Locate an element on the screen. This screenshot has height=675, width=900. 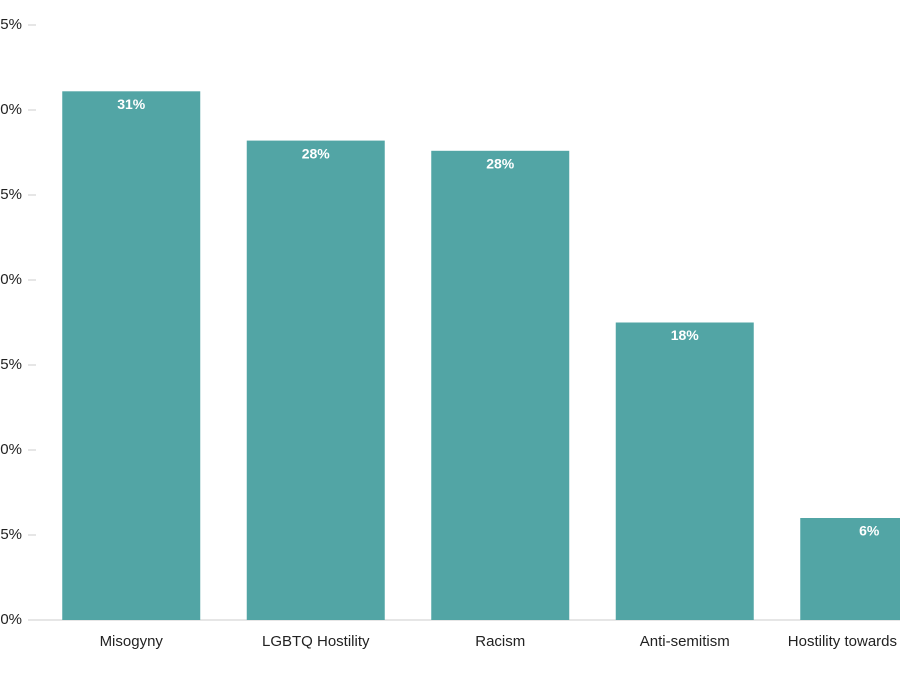
value-label: 31% is located at coordinates (131, 104).